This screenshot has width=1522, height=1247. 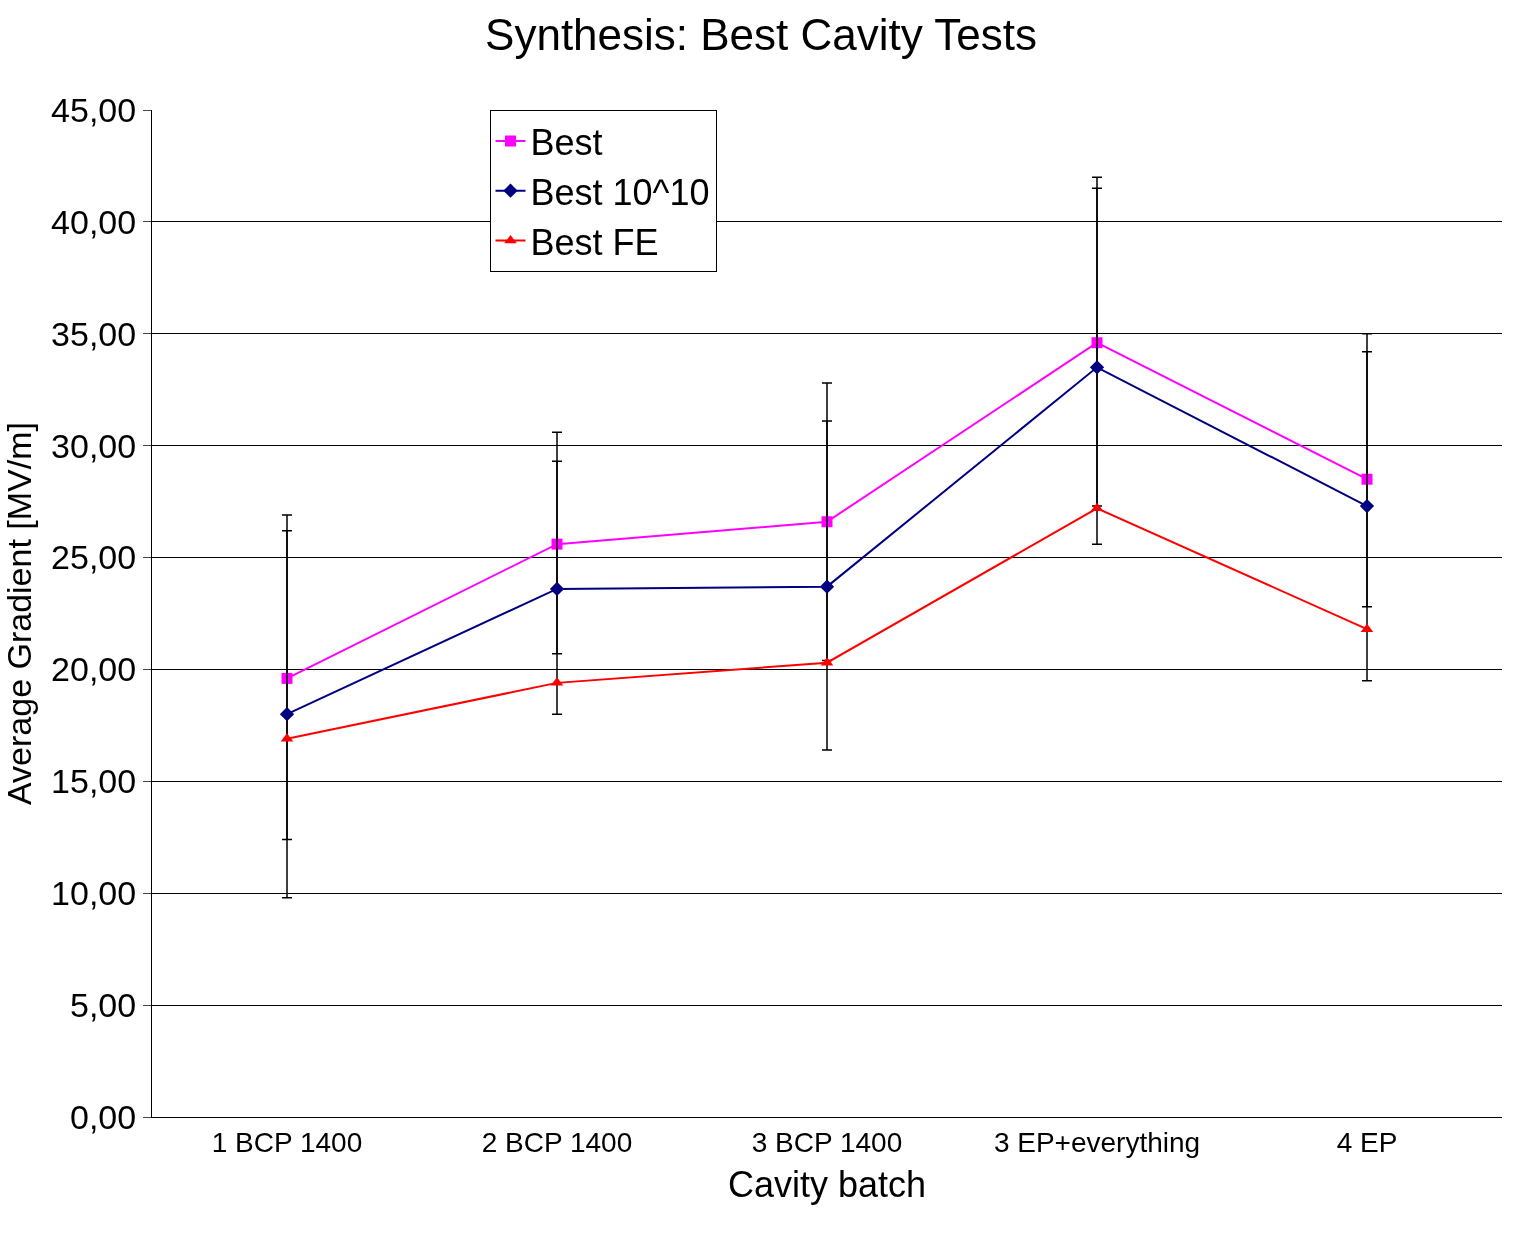 I want to click on y-tick-label: 40,00, so click(x=94, y=221).